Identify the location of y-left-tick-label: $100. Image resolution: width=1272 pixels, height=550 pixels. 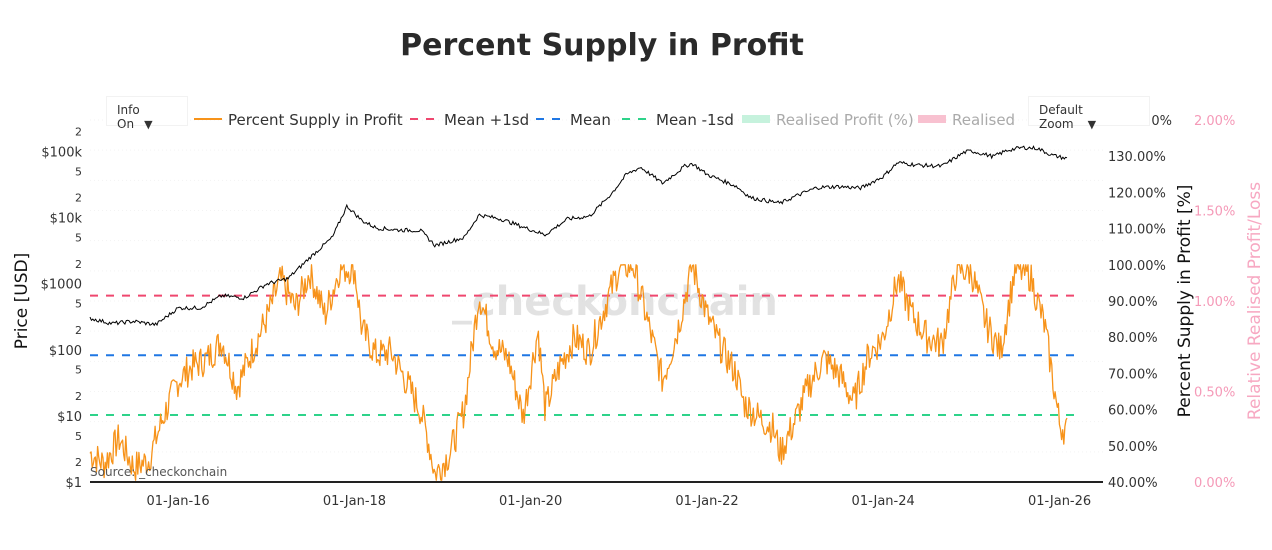
(65, 351).